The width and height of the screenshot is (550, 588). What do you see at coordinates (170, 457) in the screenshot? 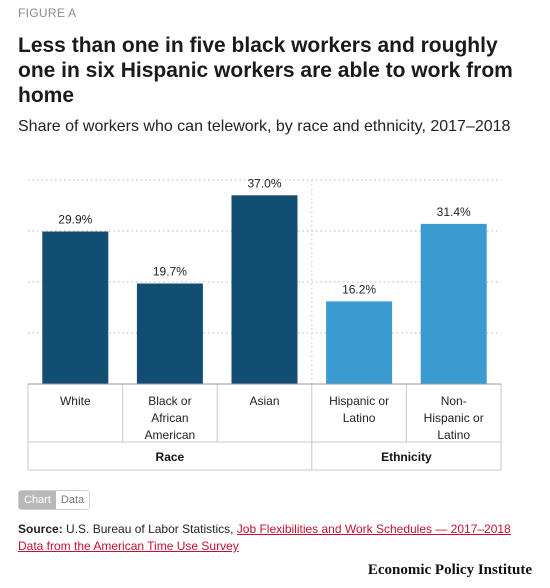
I see `group-label: Race` at bounding box center [170, 457].